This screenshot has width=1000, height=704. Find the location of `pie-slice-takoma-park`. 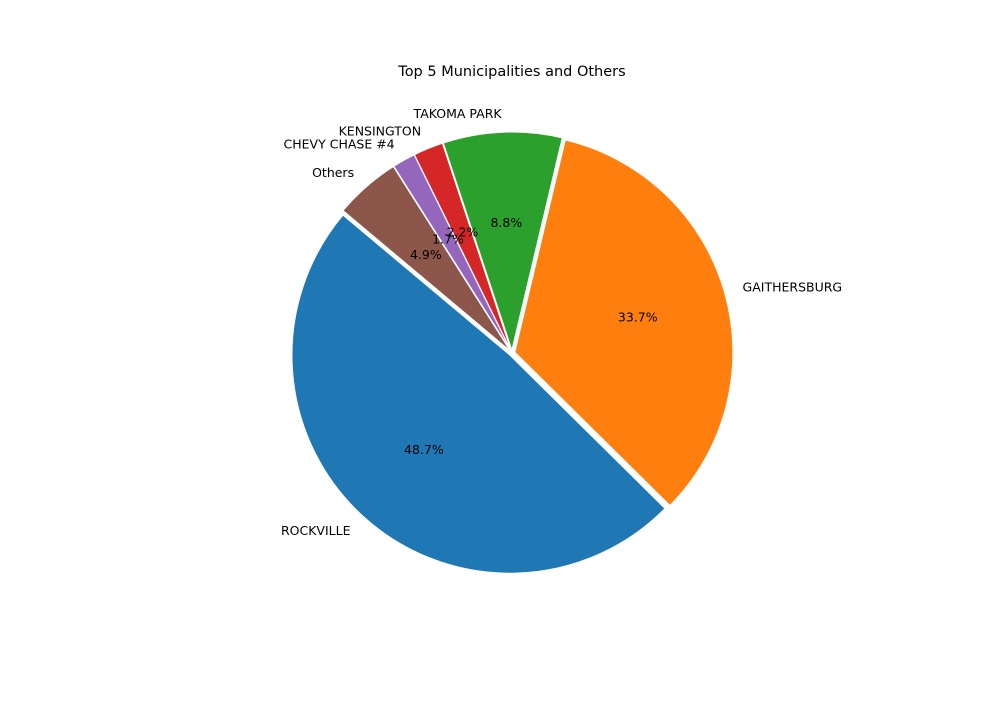

pie-slice-takoma-park is located at coordinates (502, 241).